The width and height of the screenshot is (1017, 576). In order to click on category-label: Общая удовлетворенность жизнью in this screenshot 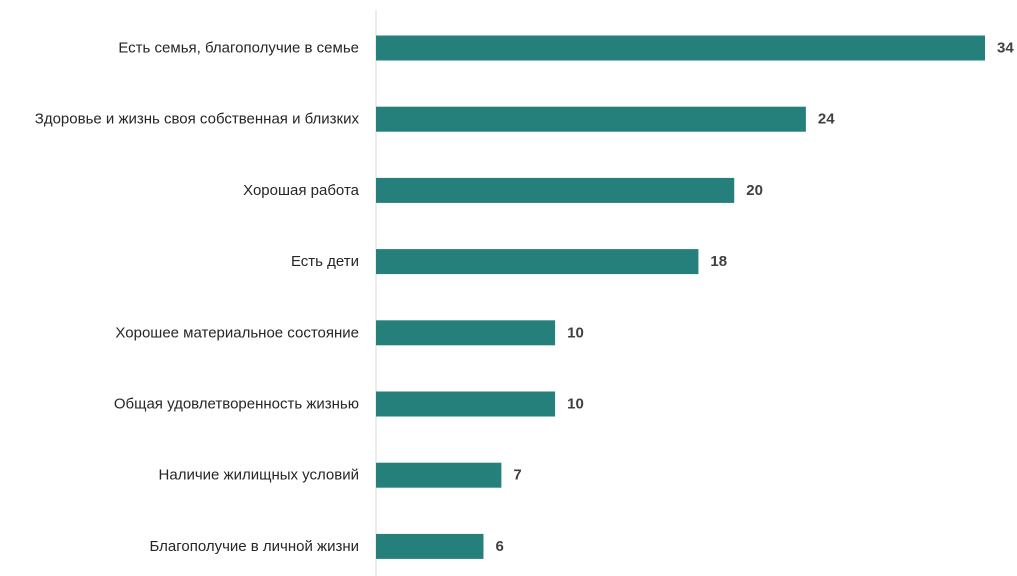, I will do `click(236, 404)`.